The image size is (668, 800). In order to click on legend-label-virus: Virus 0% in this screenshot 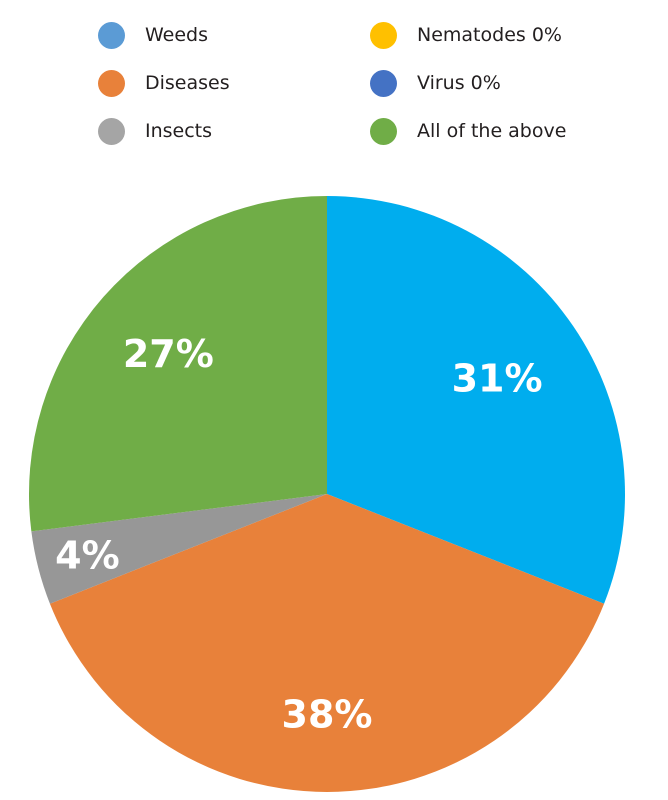, I will do `click(459, 83)`.